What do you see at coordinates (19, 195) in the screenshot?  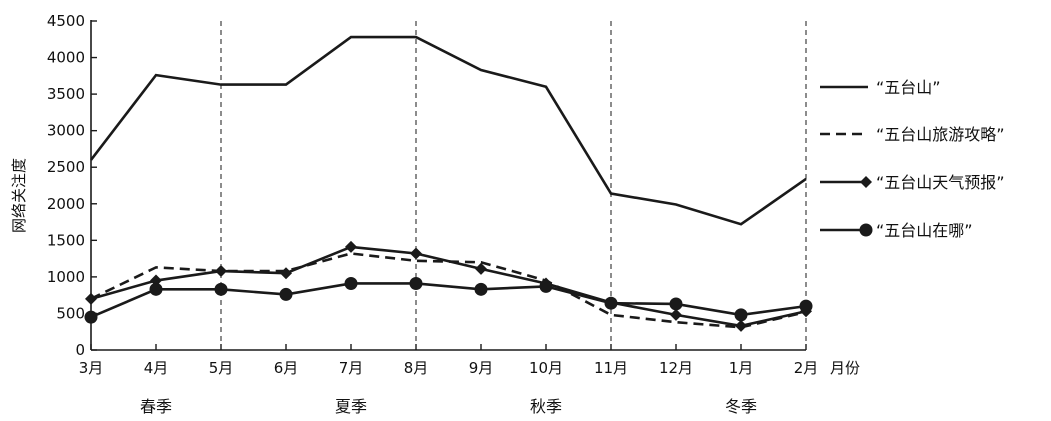 I see `y-axis-title: 网络关注度` at bounding box center [19, 195].